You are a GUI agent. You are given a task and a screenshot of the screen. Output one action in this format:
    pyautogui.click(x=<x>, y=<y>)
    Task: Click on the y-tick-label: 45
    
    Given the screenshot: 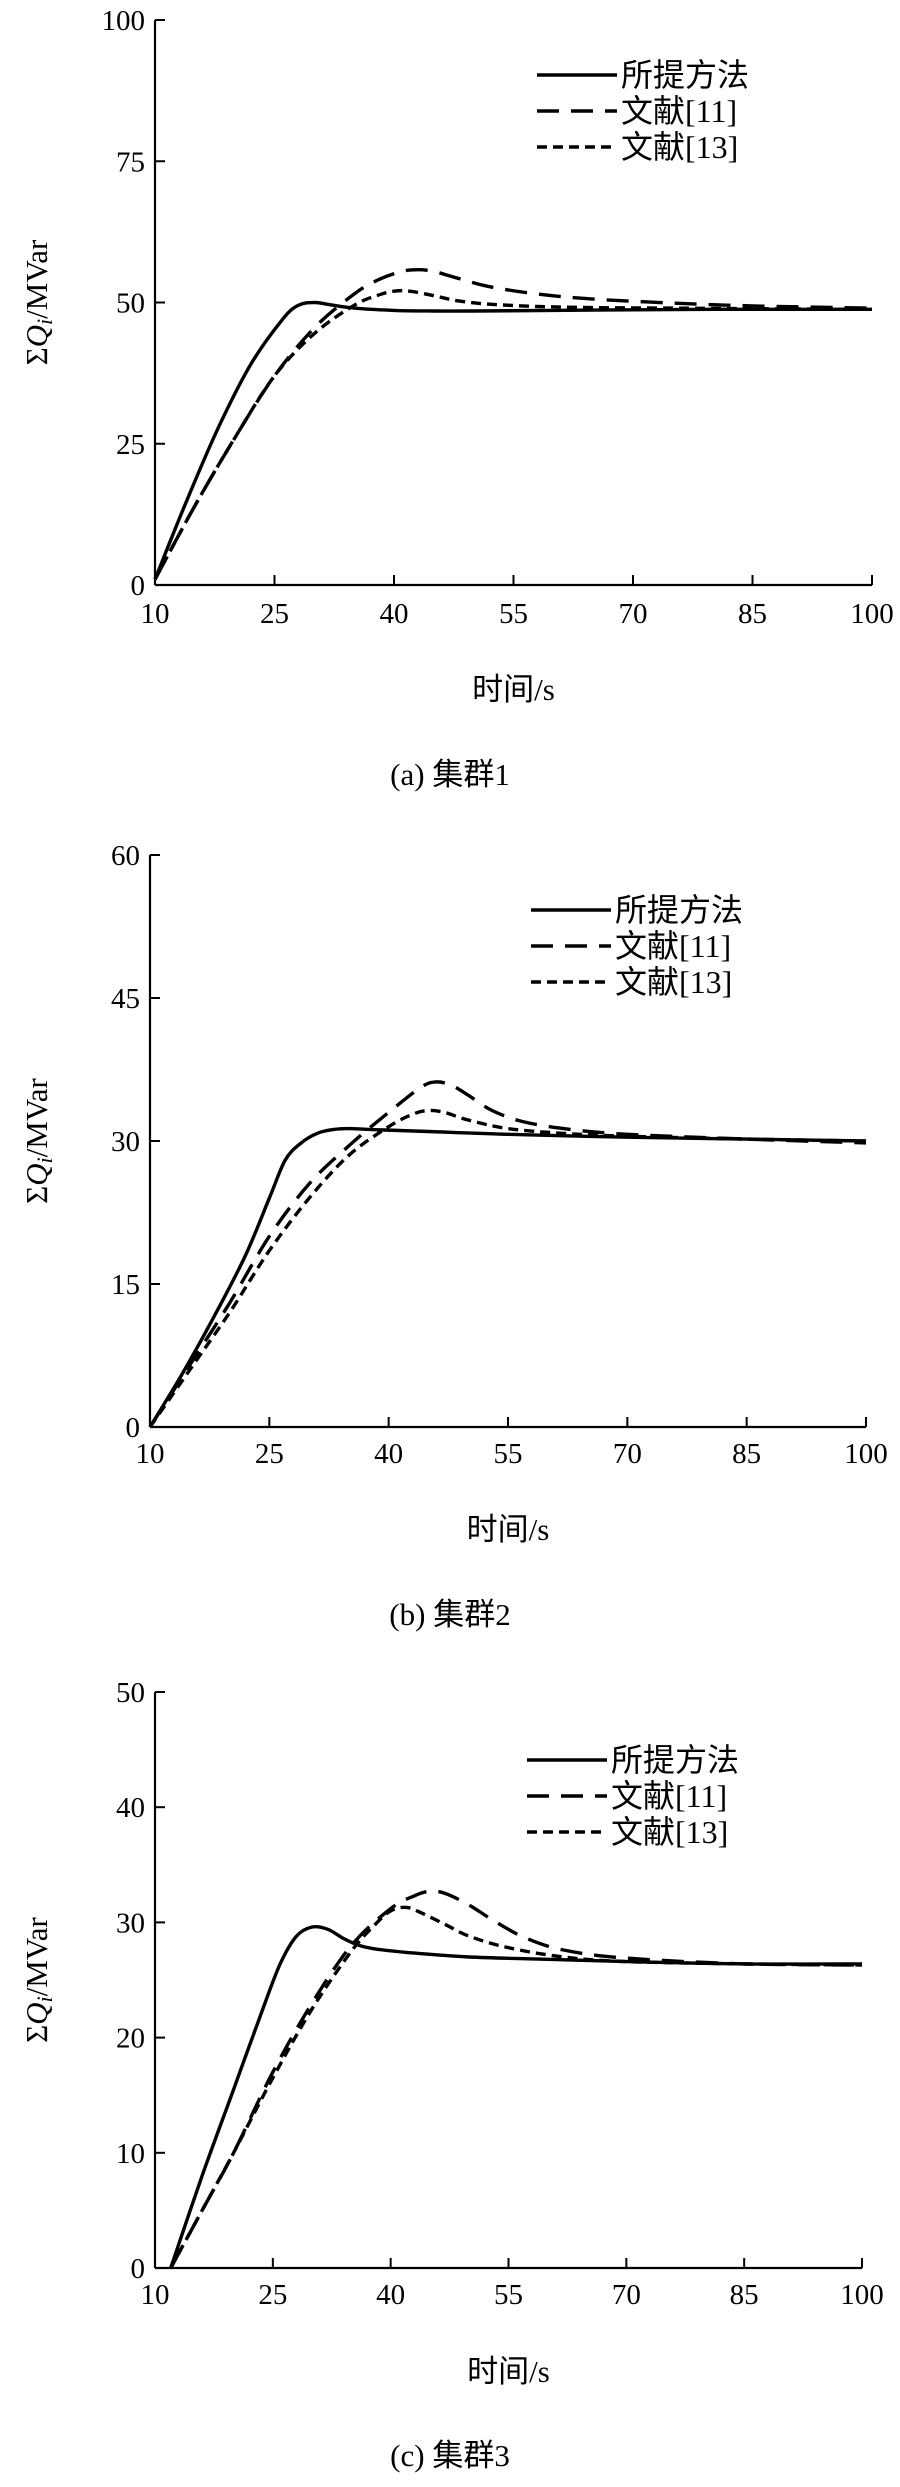 What is the action you would take?
    pyautogui.click(x=125, y=999)
    